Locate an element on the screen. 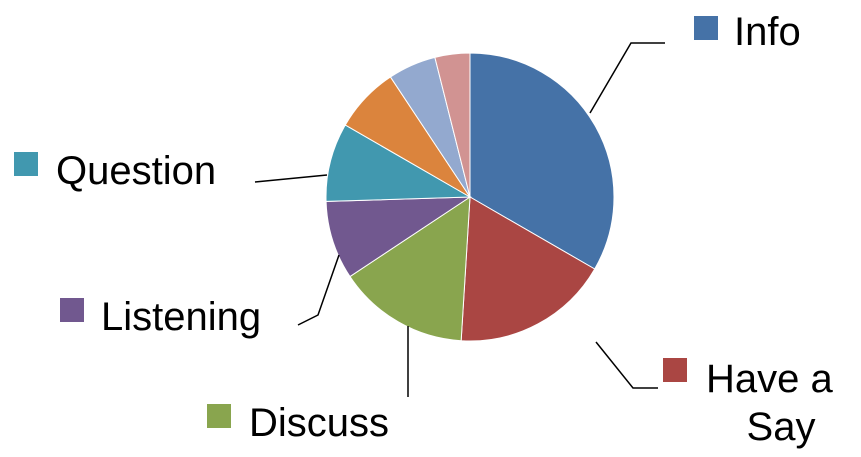  label-swatch-info is located at coordinates (706, 28).